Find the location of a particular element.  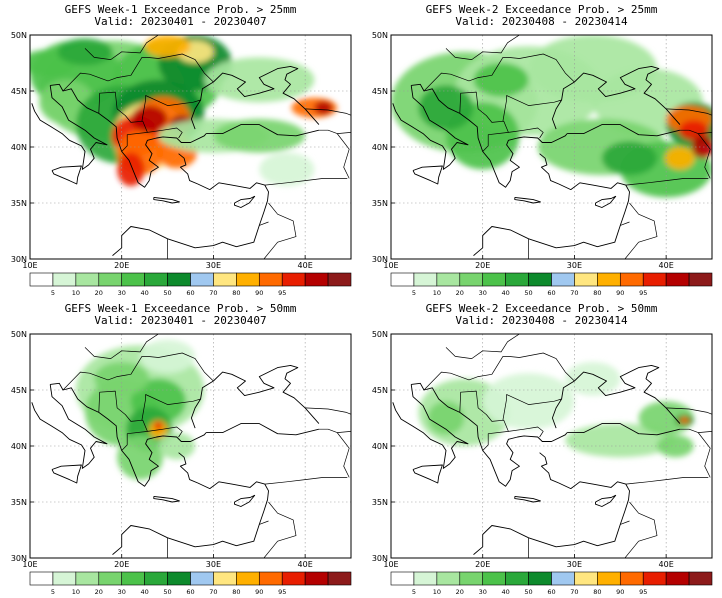

colorbar-label: 70 is located at coordinates (213, 293).